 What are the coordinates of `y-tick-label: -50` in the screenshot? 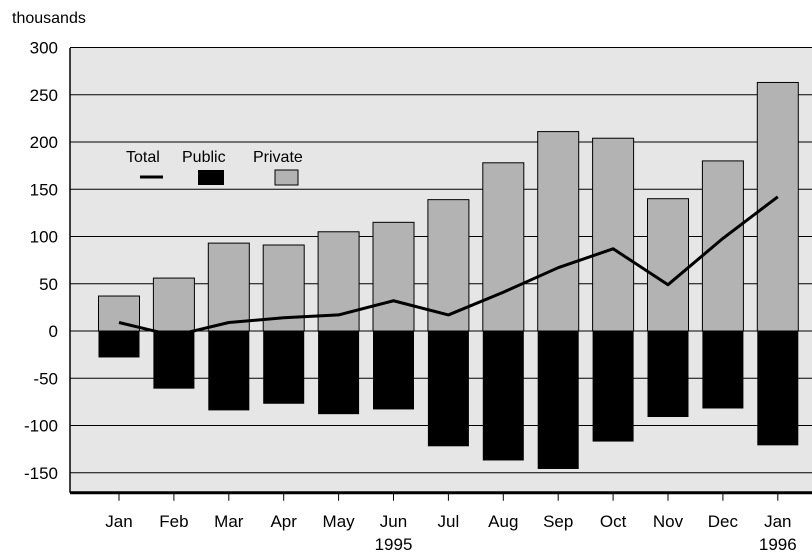 It's located at (45, 378).